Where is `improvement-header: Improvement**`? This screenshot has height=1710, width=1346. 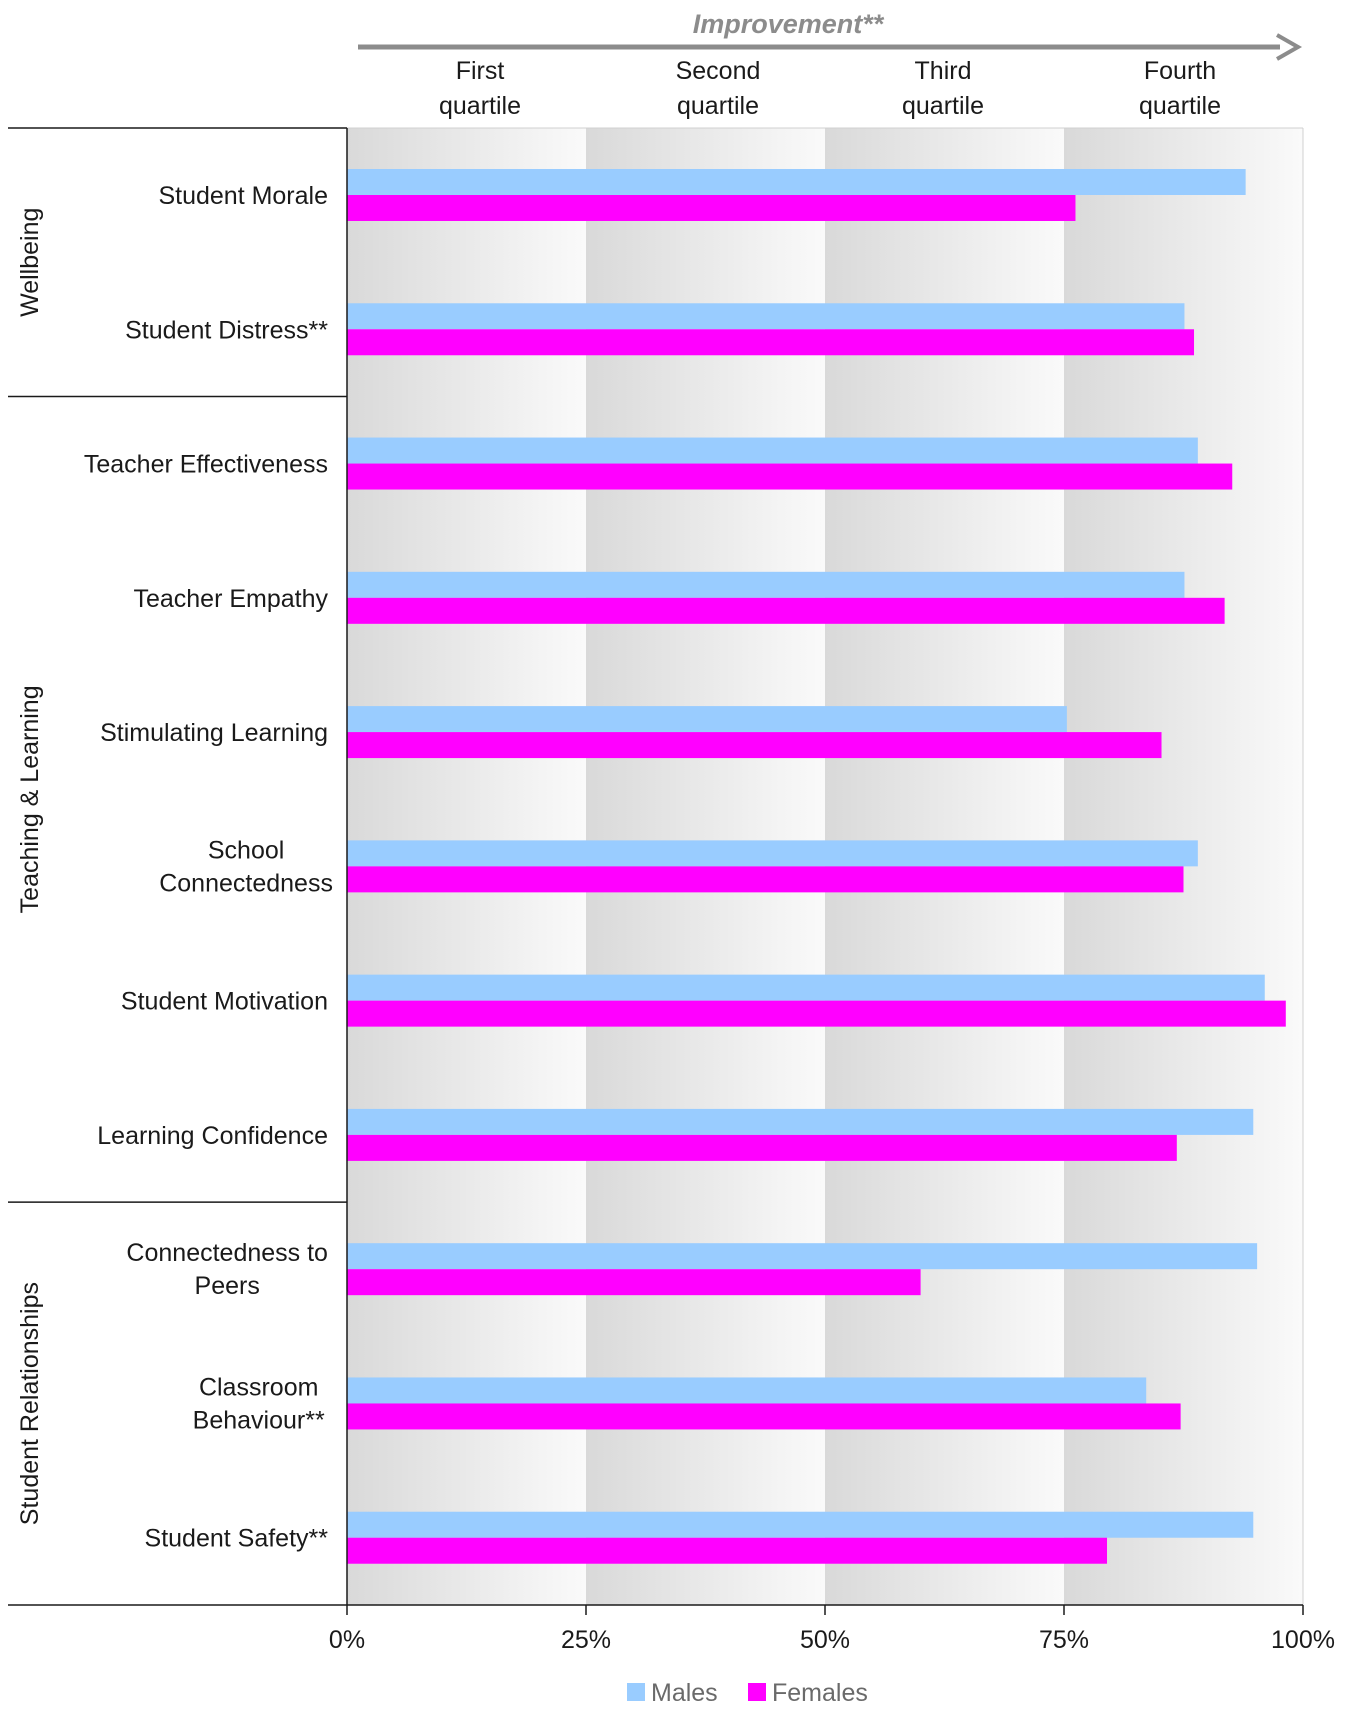
improvement-header: Improvement** is located at coordinates (830, 35).